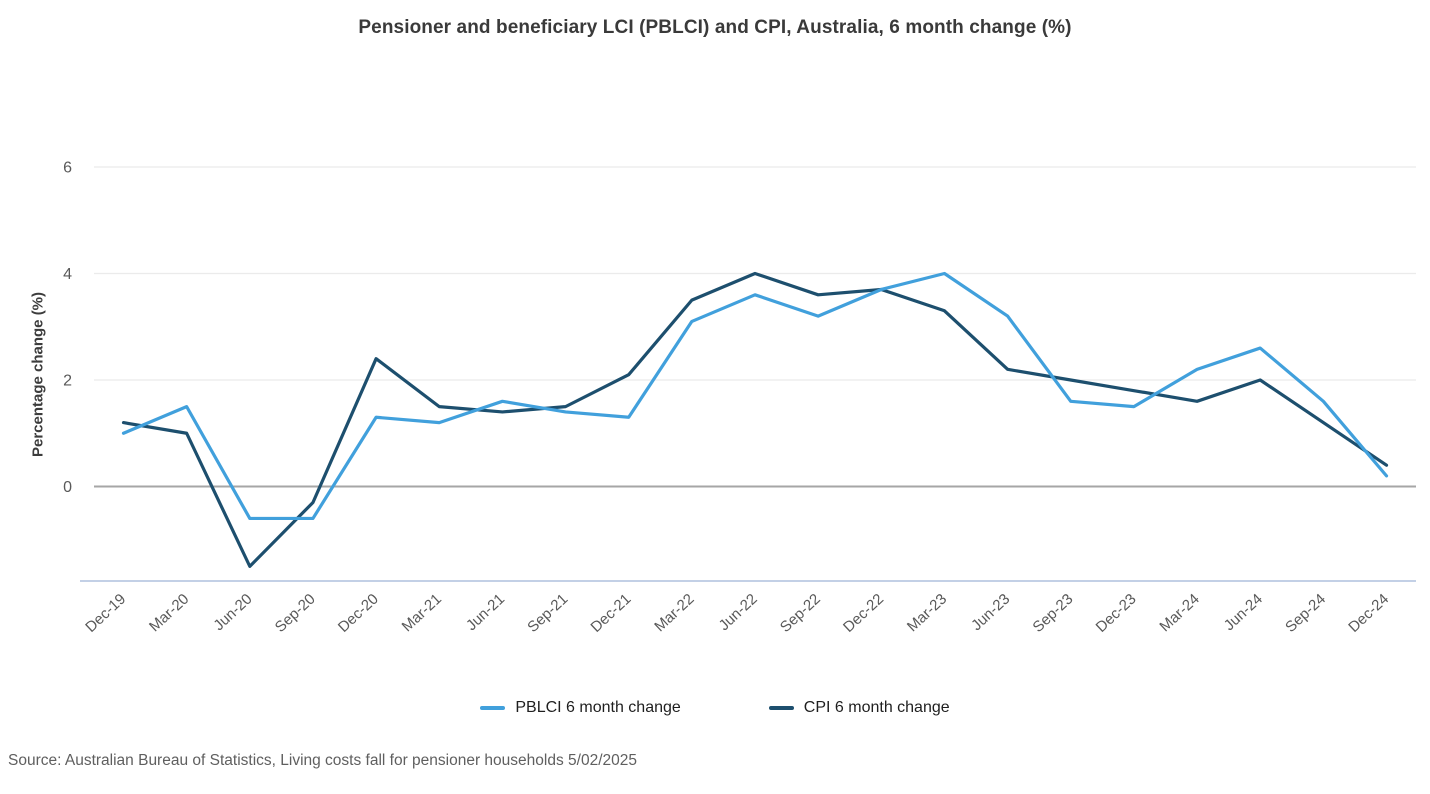  I want to click on x-tick-label-Mar-20: Mar-20, so click(169, 612).